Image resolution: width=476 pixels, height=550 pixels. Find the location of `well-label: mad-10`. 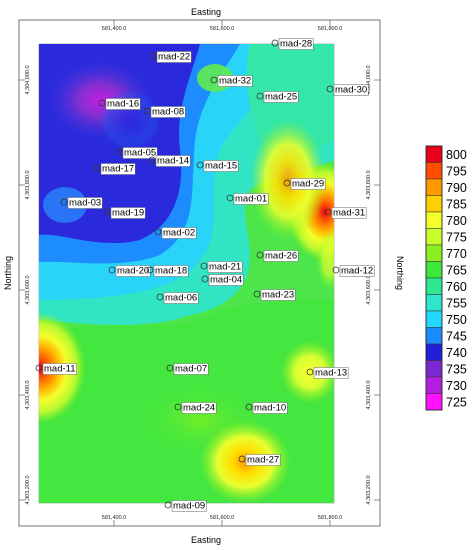

well-label: mad-10 is located at coordinates (270, 408).